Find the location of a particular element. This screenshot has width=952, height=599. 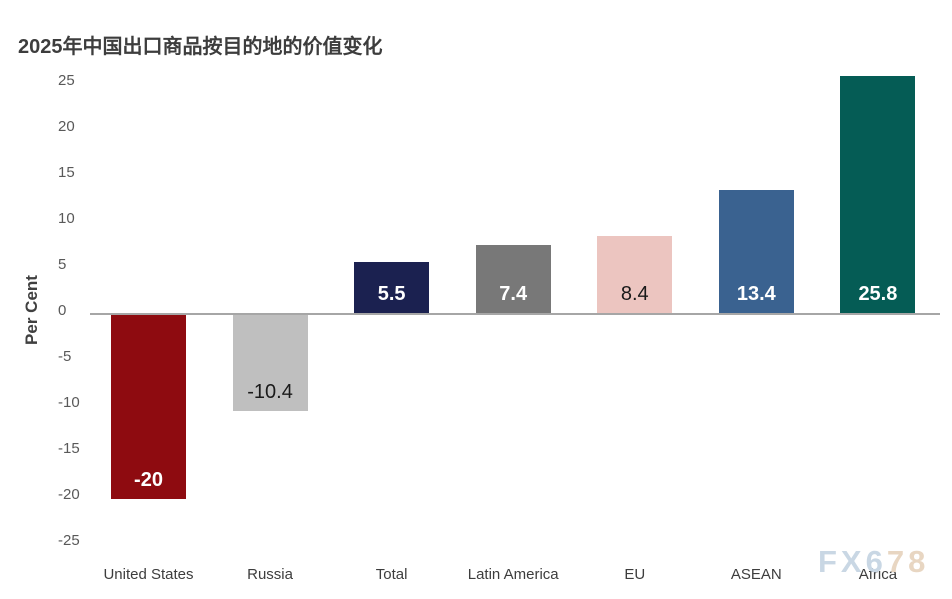

bar-value-label: 25.8 is located at coordinates (878, 293).